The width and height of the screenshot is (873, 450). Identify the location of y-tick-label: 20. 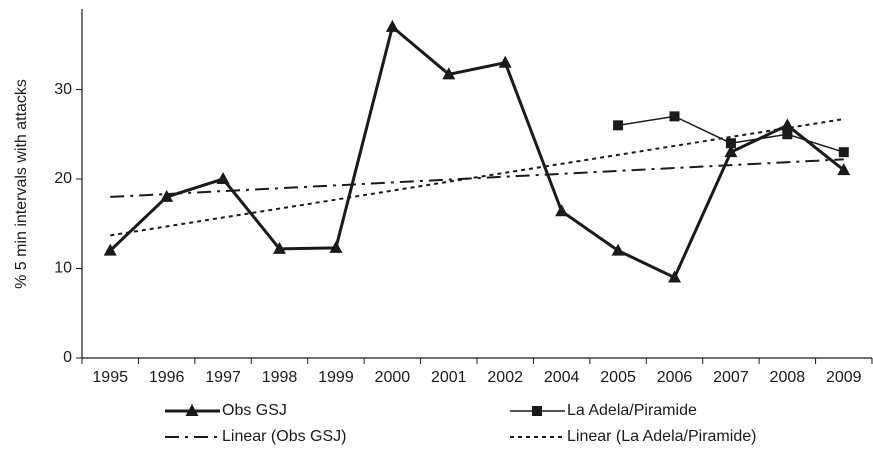
(63, 178).